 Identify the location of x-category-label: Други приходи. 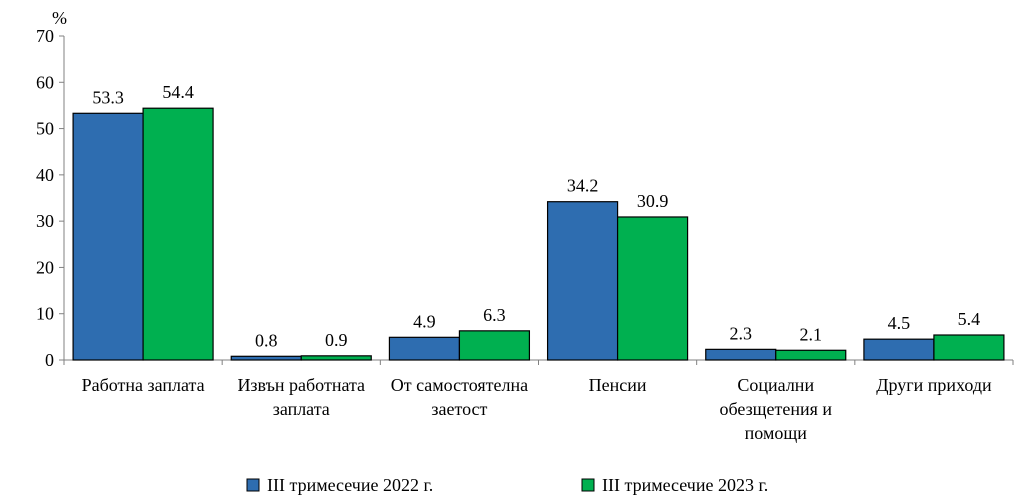
(934, 385).